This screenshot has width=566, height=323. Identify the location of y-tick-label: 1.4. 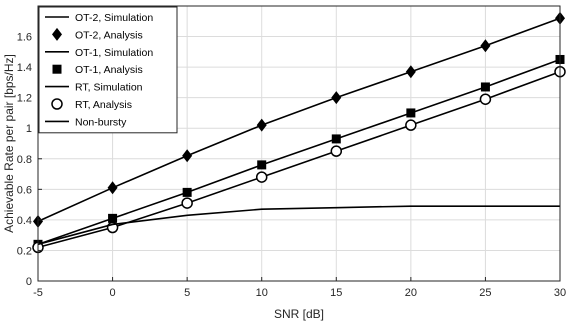
(24, 68).